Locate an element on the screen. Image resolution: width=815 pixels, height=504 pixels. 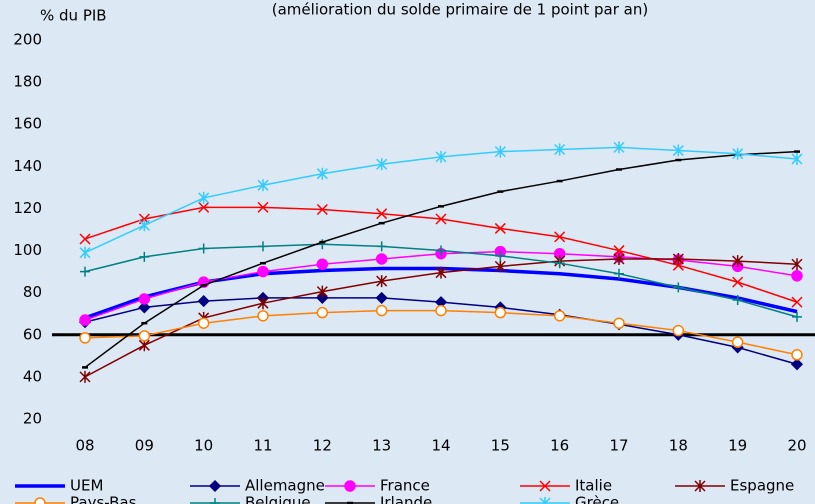
y-tick-label: 80 is located at coordinates (32, 292).